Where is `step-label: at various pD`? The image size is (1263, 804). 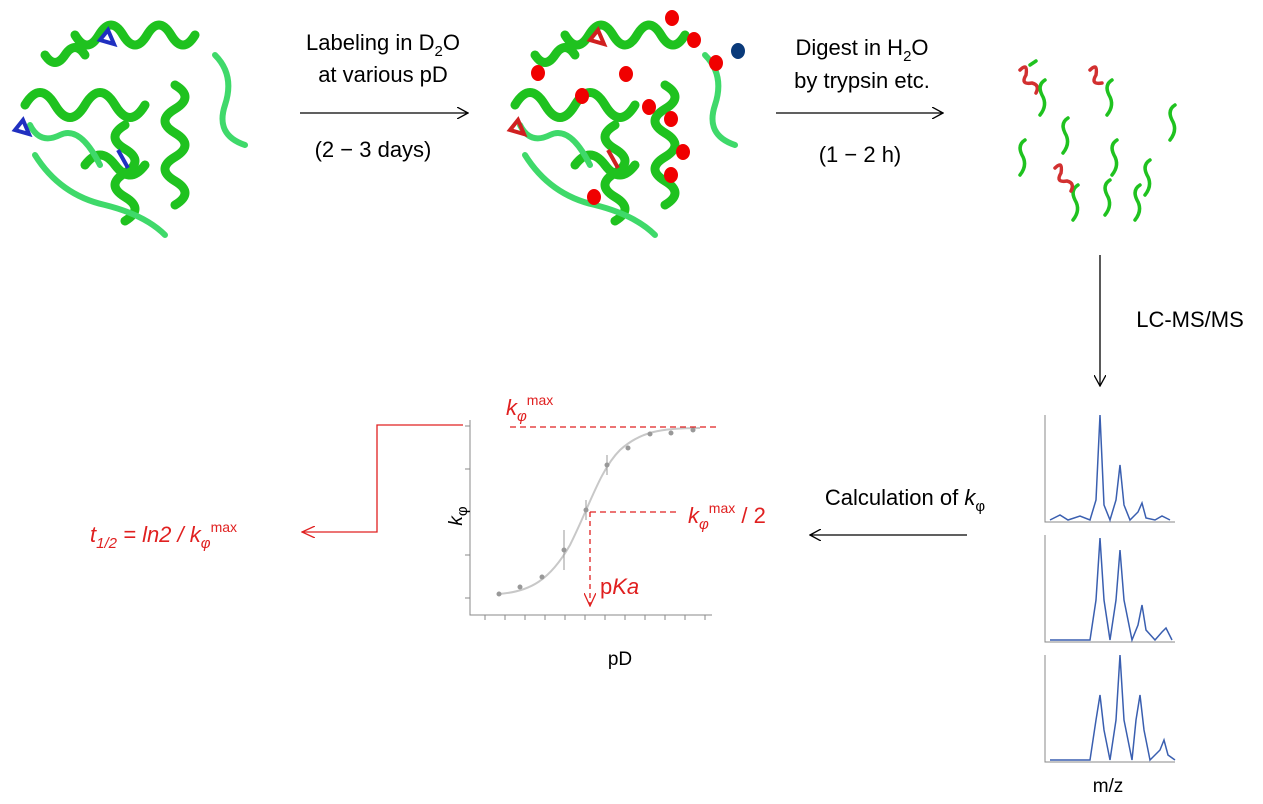 step-label: at various pD is located at coordinates (383, 74).